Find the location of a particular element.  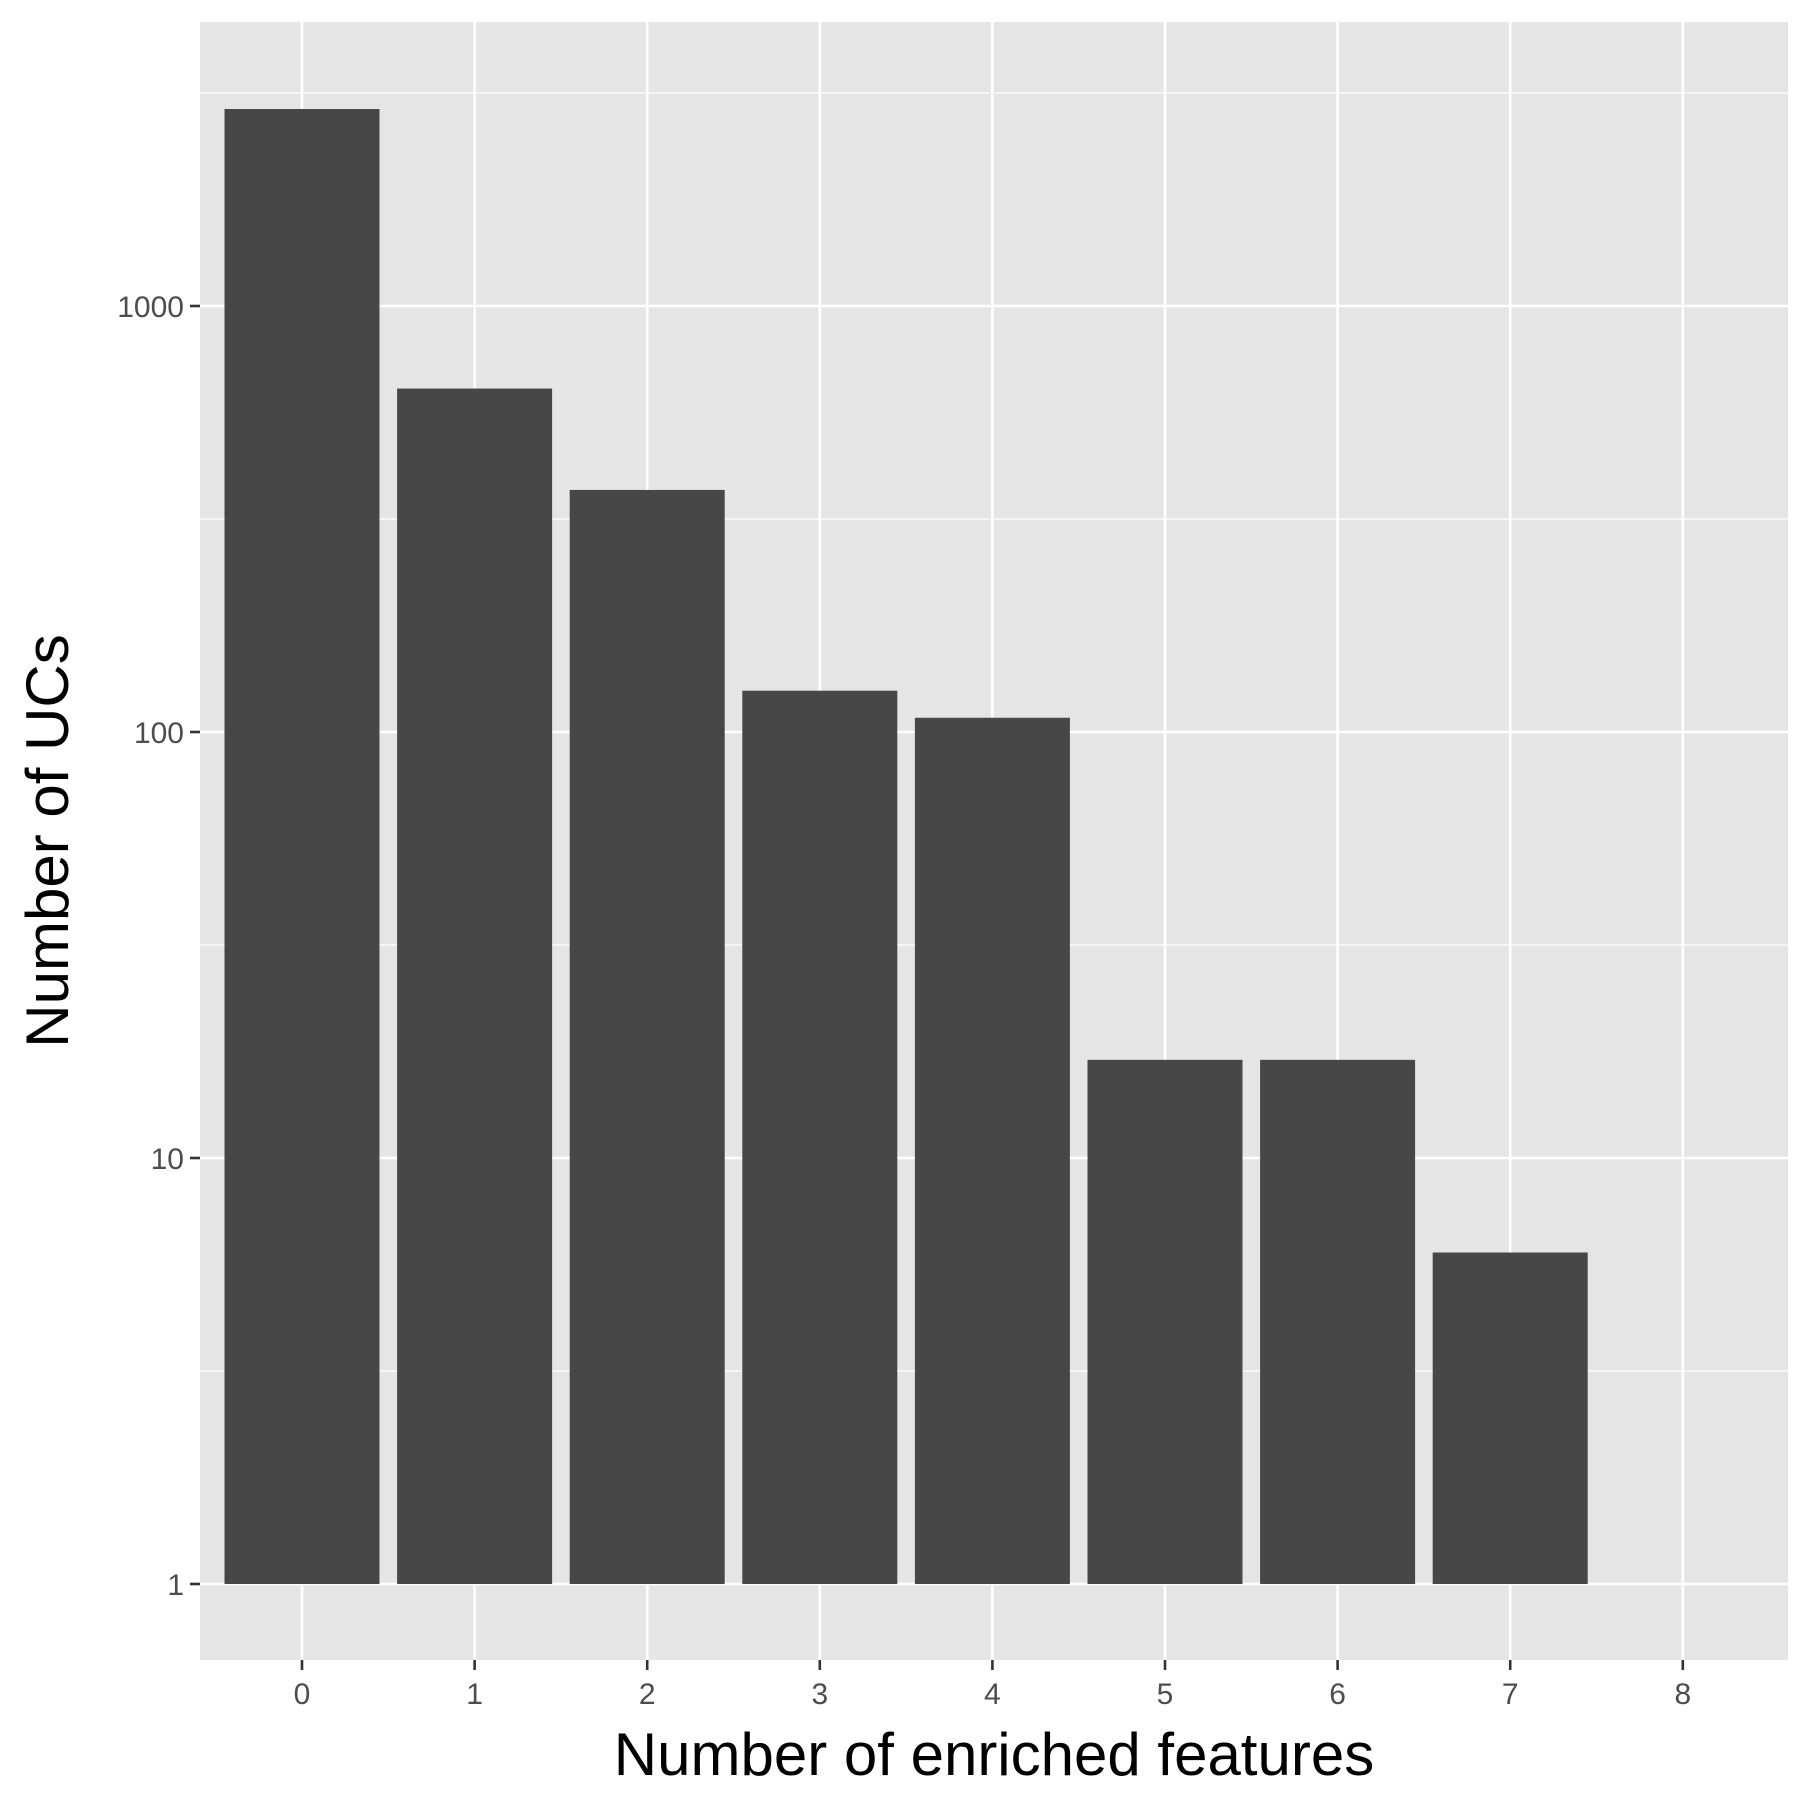

x-axis-ticks: 0 1 2 3 4 5 6 7 8 is located at coordinates (992, 1685).